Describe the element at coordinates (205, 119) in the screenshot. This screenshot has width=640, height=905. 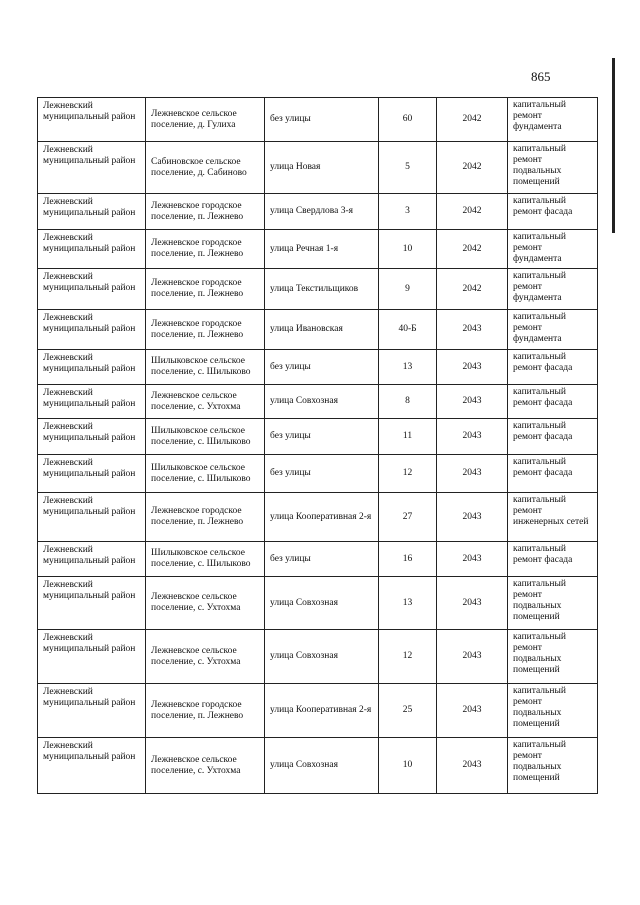
I see `settlement: Лежневское сельское поселение, д. Гулиха` at that location.